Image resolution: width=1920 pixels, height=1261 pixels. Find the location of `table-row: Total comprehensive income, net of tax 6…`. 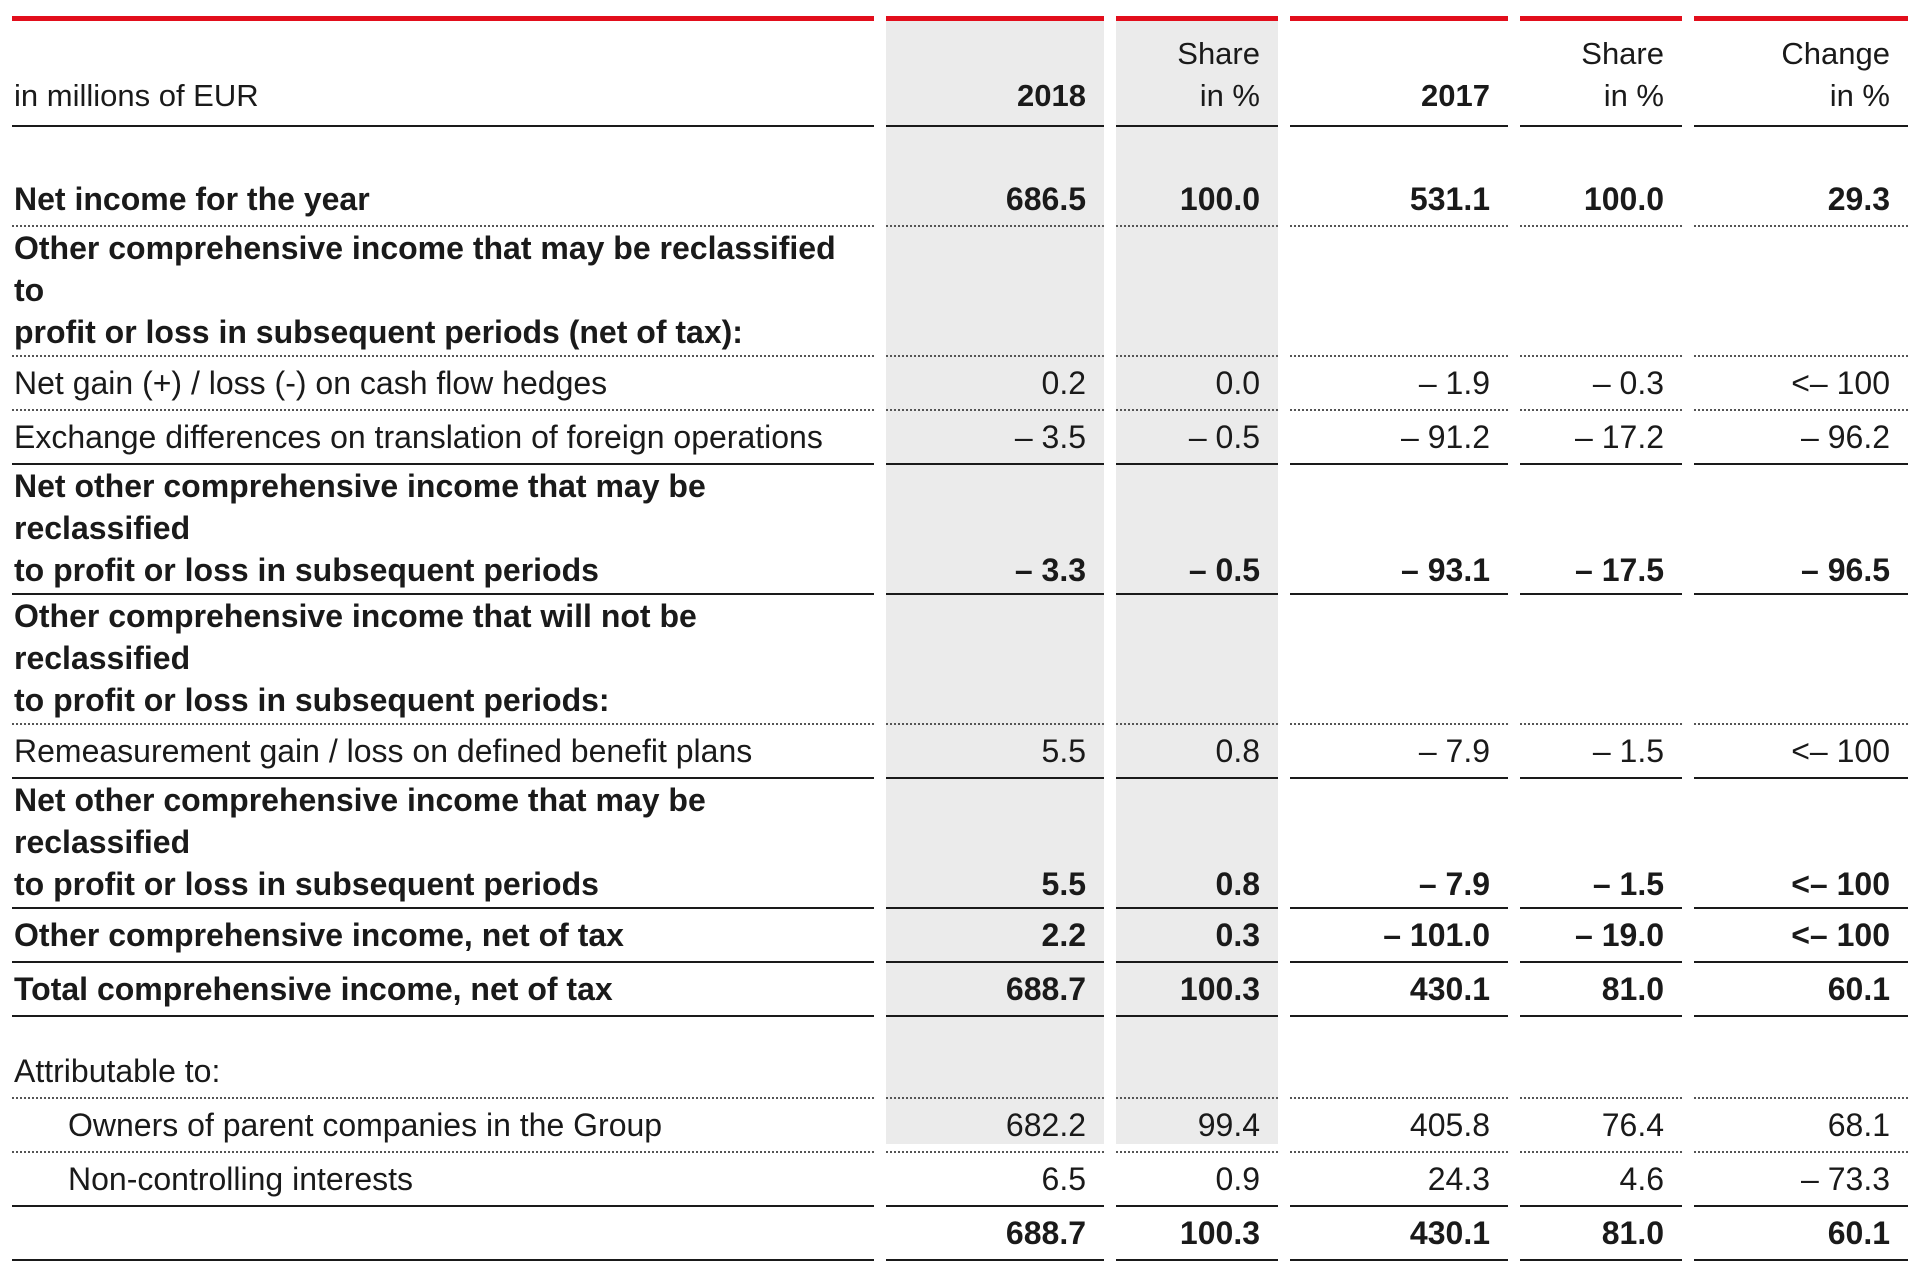

table-row: Total comprehensive income, net of tax 6… is located at coordinates (960, 990).